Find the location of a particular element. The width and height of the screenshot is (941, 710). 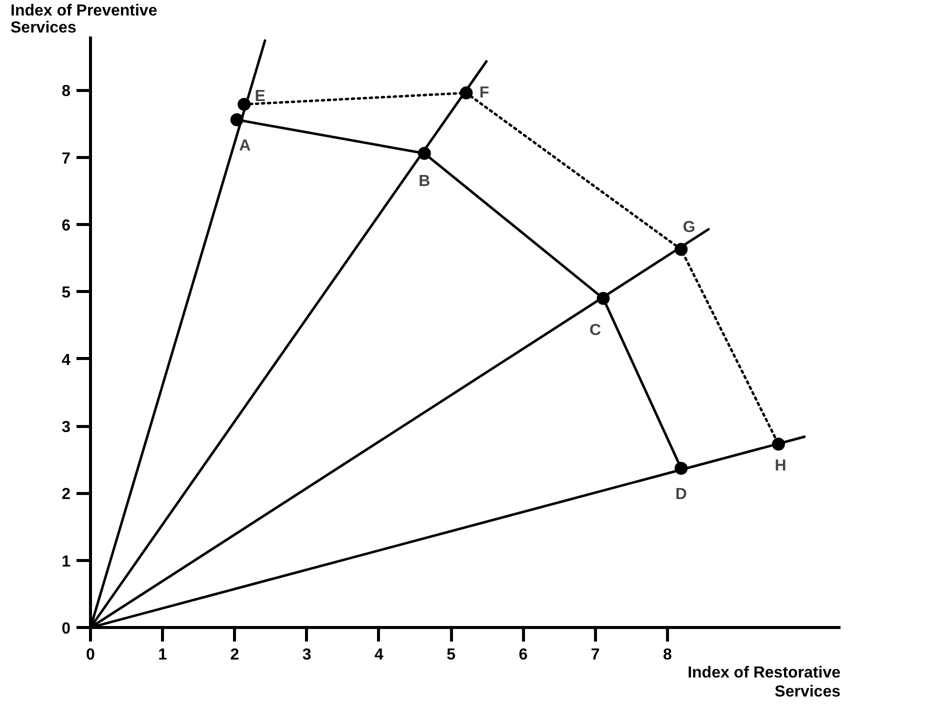

annotation: D is located at coordinates (681, 494).